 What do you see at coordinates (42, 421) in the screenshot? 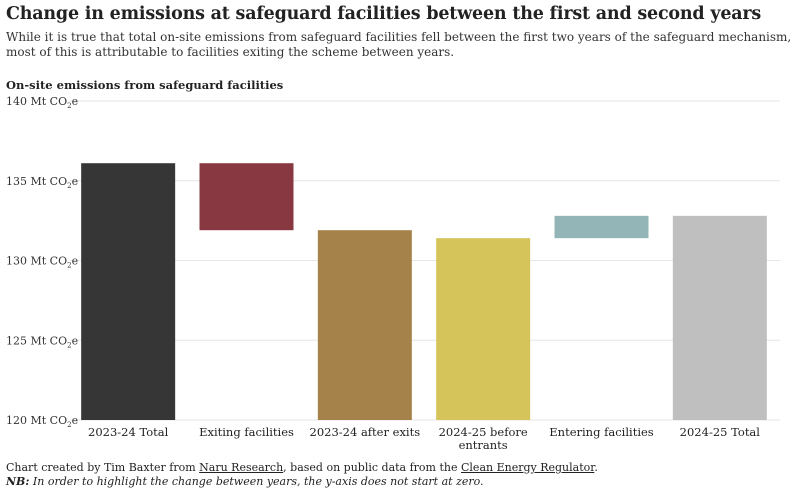
I see `y-tick-label-120: 120 Mt CO2e` at bounding box center [42, 421].